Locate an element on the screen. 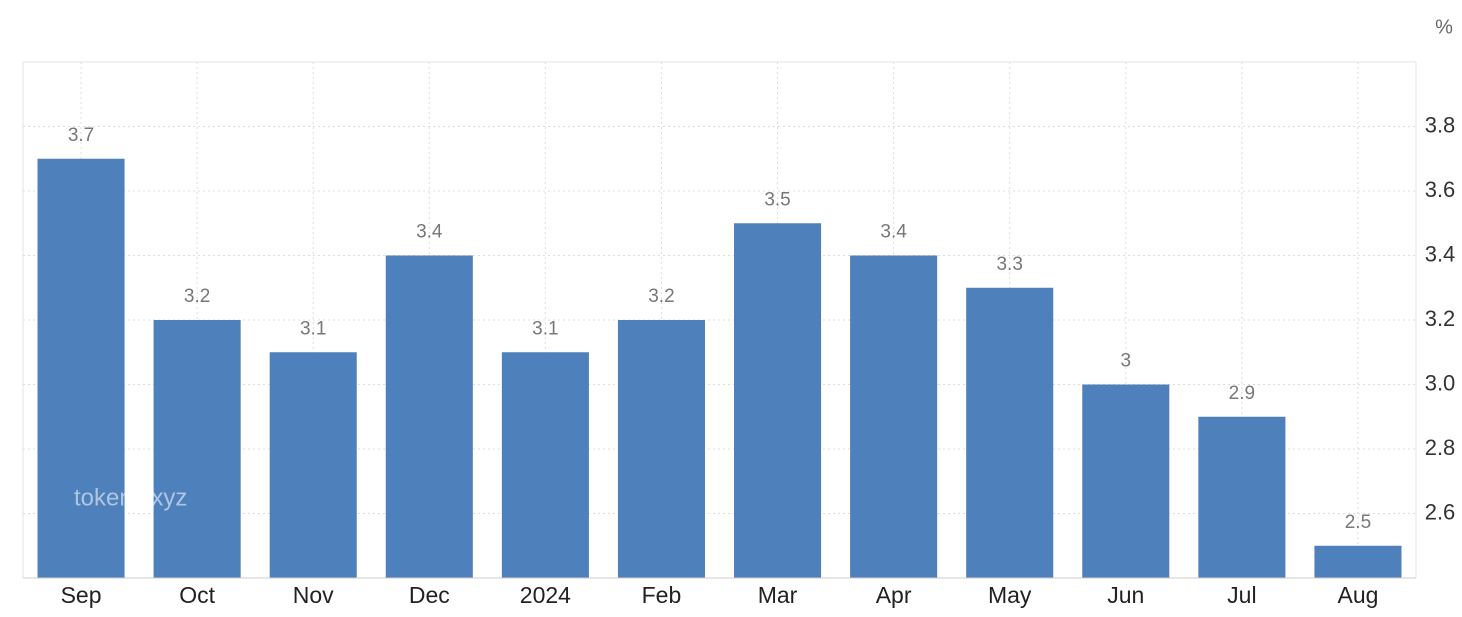 The height and width of the screenshot is (617, 1462). y-tick-label: 2.8 is located at coordinates (1440, 447).